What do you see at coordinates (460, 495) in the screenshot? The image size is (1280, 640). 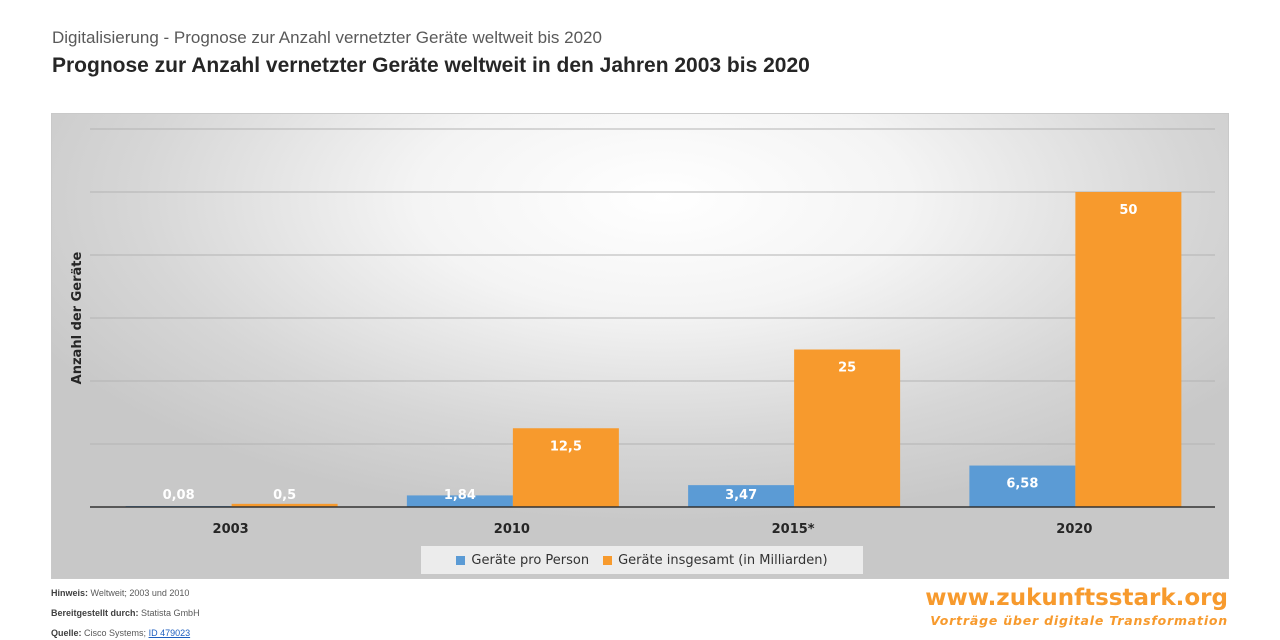 I see `data-label: 1,84` at bounding box center [460, 495].